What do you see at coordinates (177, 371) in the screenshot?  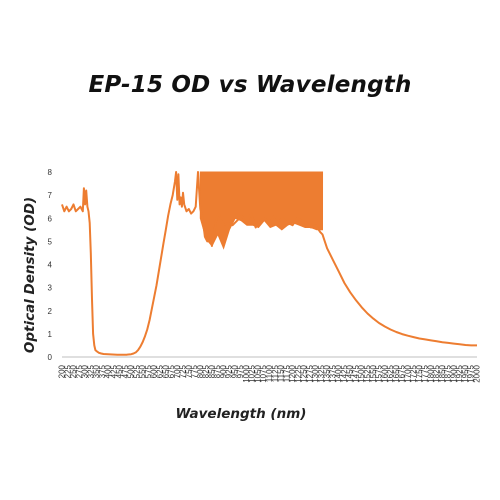 I see `x-tick-label: 700` at bounding box center [177, 371].